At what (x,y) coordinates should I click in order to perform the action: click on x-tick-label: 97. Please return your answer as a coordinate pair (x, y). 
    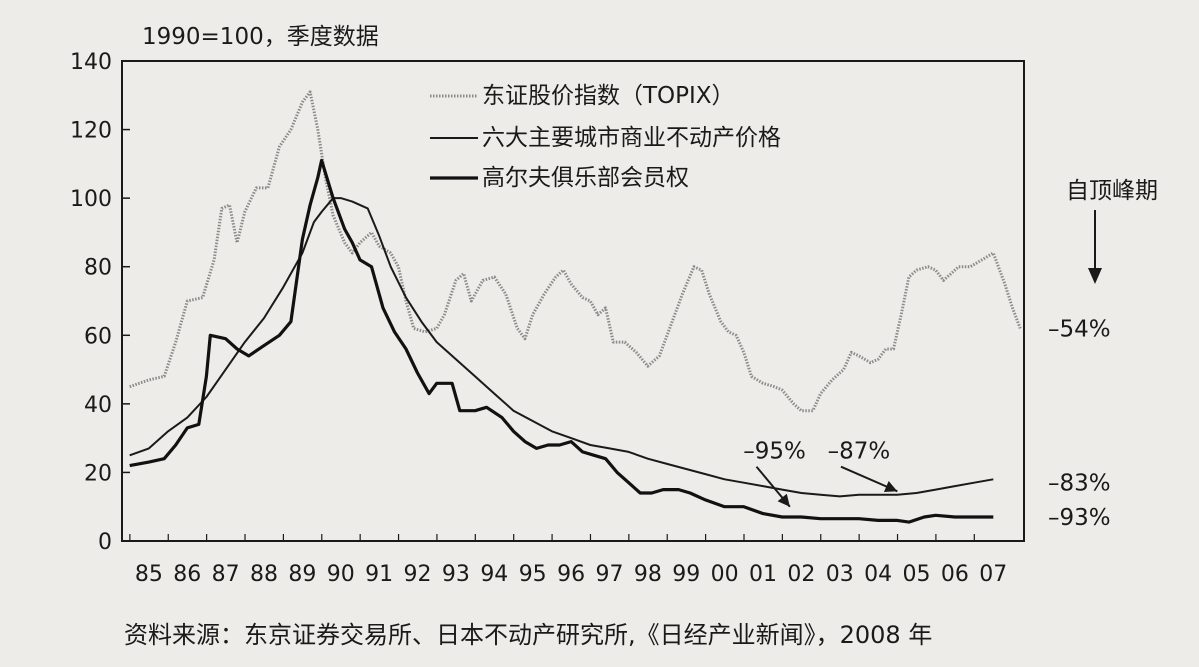
    Looking at the image, I should click on (609, 574).